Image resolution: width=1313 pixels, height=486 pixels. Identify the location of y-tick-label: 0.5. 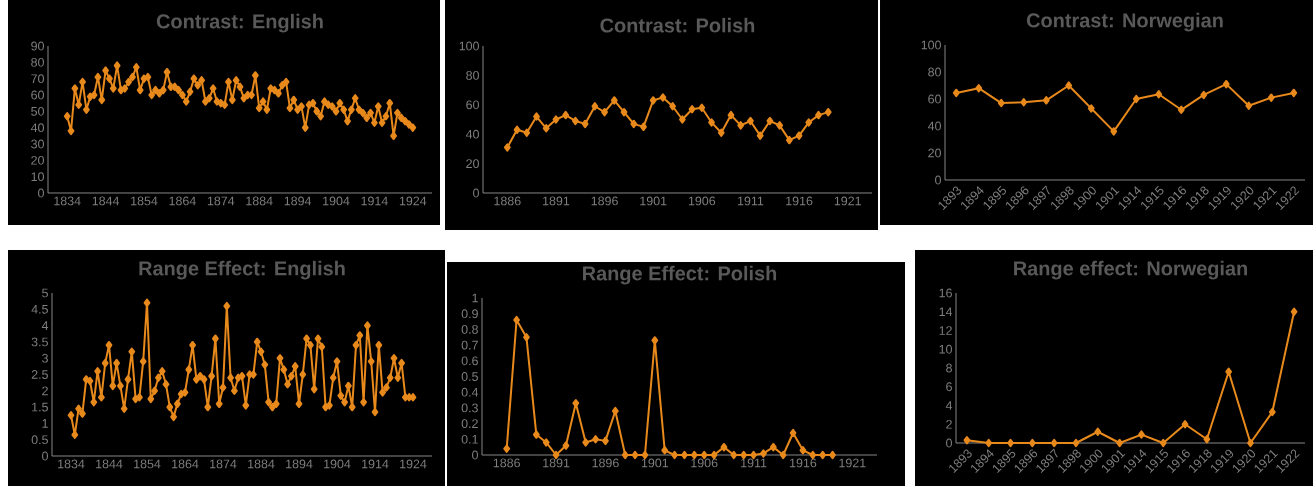
(469, 376).